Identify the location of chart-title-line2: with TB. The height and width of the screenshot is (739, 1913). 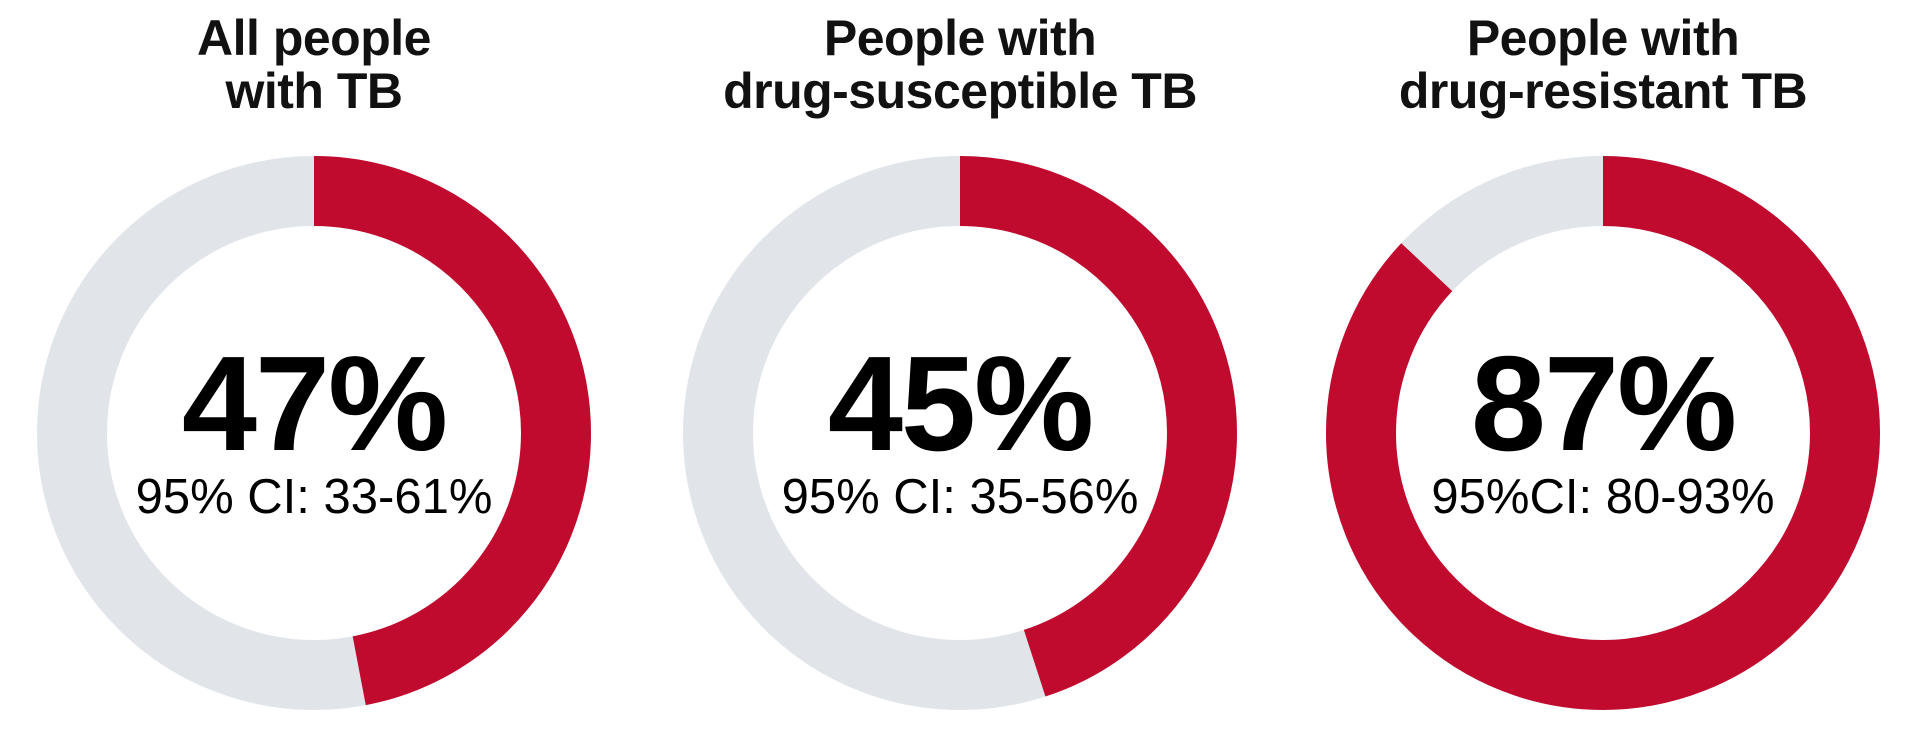
(314, 91).